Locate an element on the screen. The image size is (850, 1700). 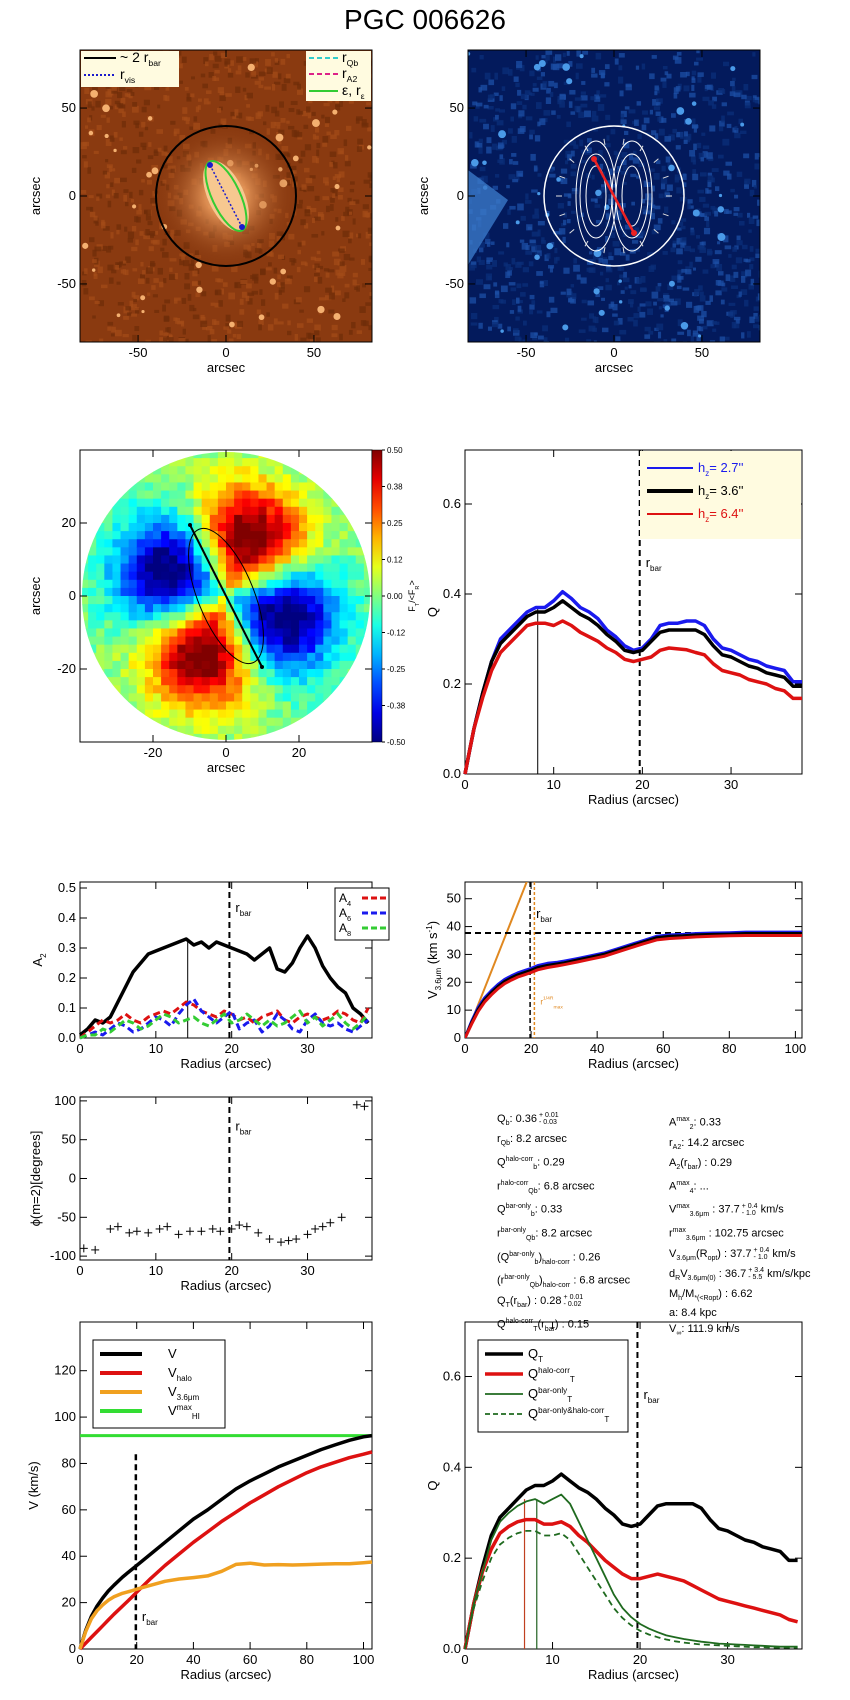
x-tick-label: 0 is located at coordinates (464, 1659).